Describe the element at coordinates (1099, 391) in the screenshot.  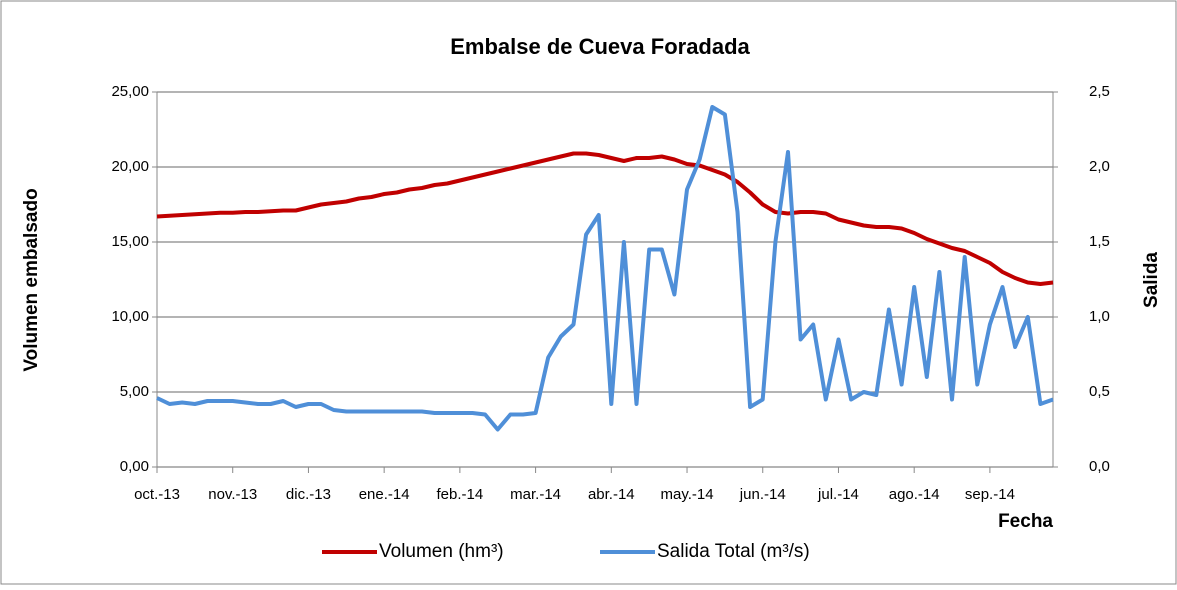
I see `y2-tick-label: 0,5` at that location.